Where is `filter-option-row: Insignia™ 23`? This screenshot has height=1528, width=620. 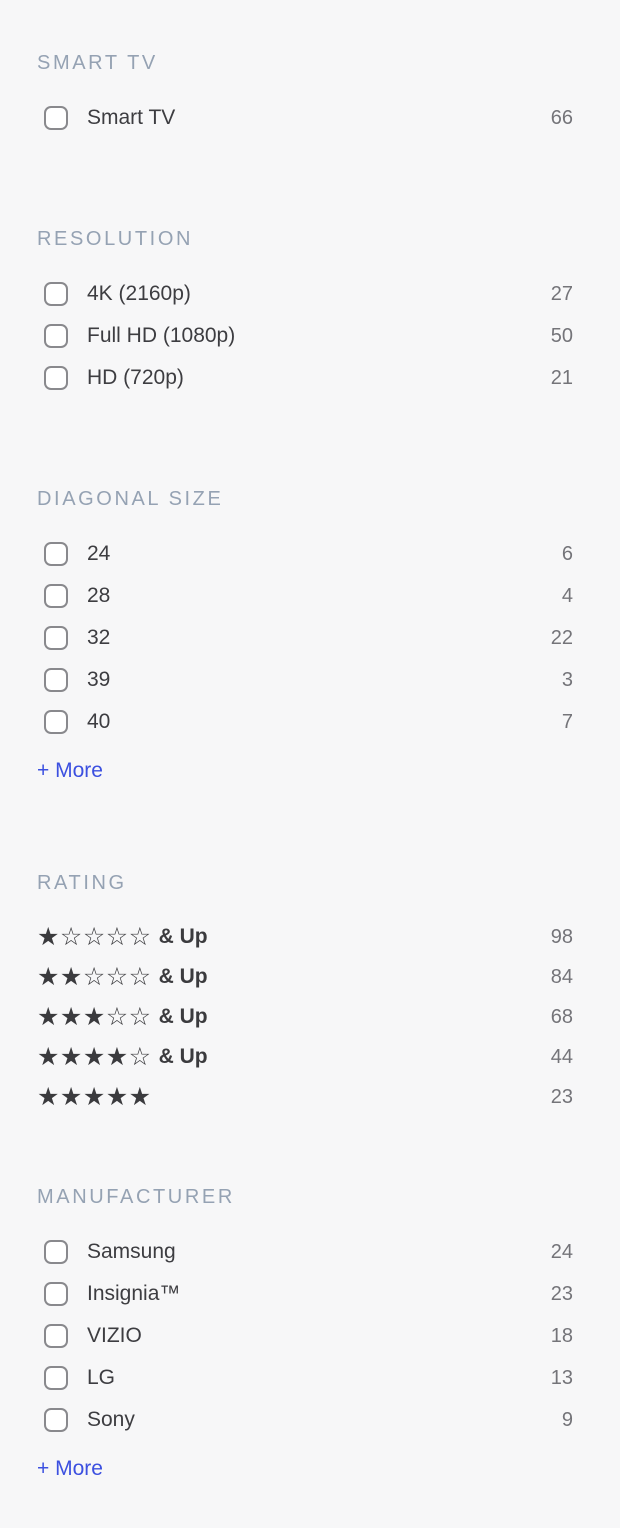
filter-option-row: Insignia™ 23 is located at coordinates (305, 1294).